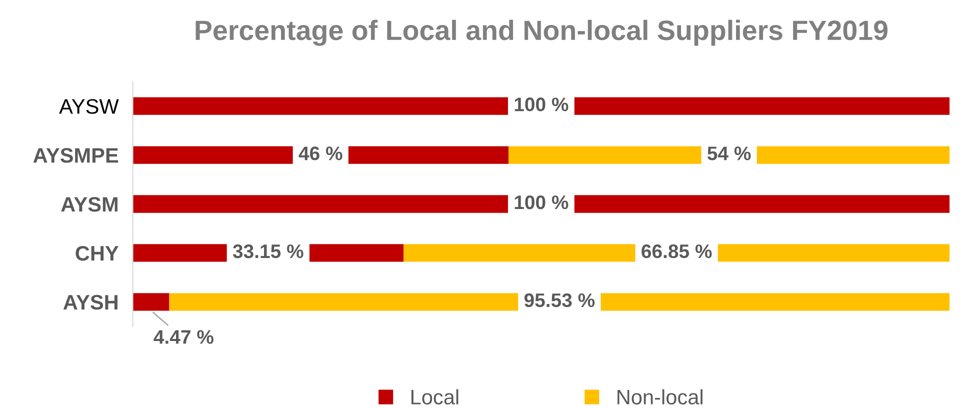 This screenshot has width=969, height=408. I want to click on y-tick-label: AYSMPE, so click(75, 155).